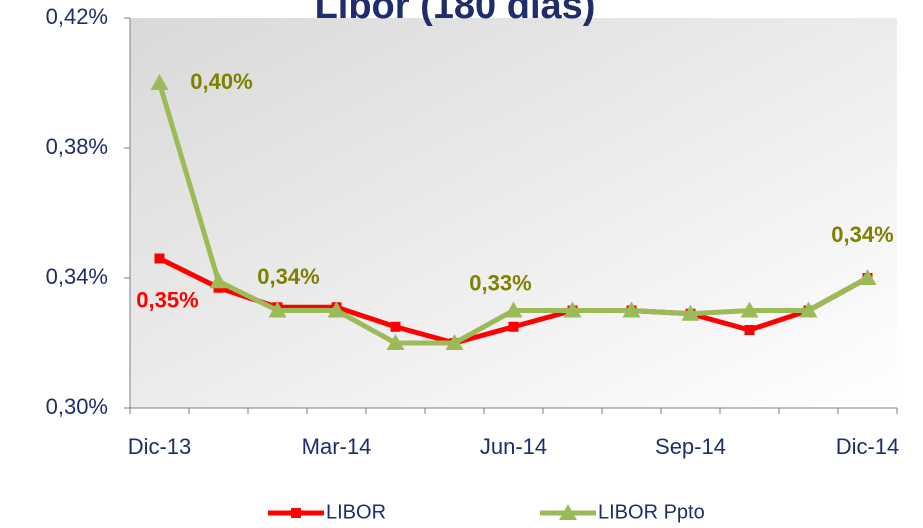  What do you see at coordinates (690, 446) in the screenshot?
I see `x-tick-label: Sep-14` at bounding box center [690, 446].